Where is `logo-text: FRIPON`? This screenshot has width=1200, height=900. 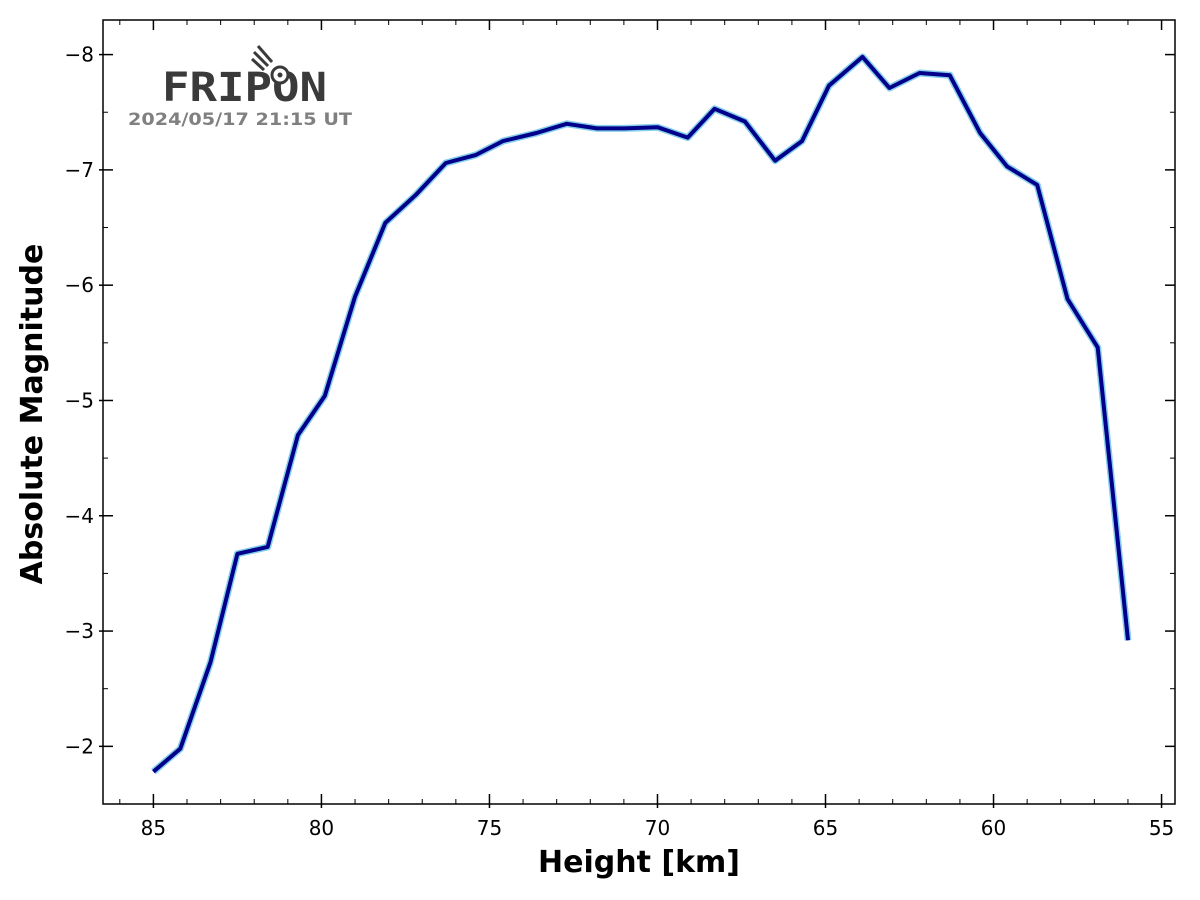
logo-text: FRIPON is located at coordinates (244, 88).